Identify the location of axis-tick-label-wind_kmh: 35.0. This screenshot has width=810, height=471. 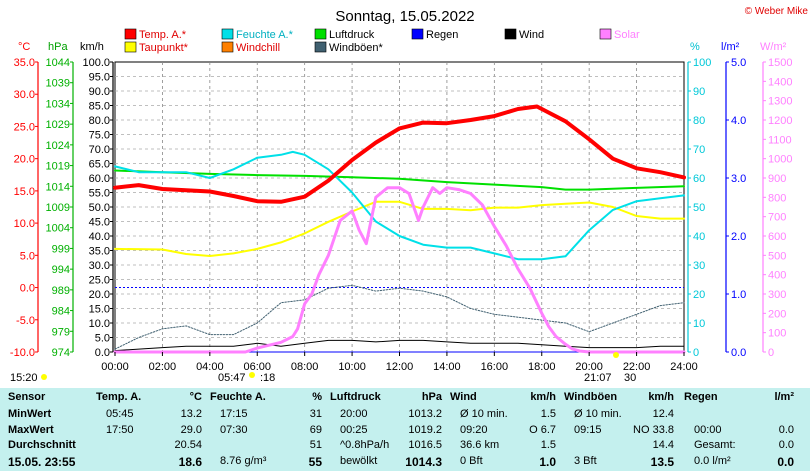
(99, 252).